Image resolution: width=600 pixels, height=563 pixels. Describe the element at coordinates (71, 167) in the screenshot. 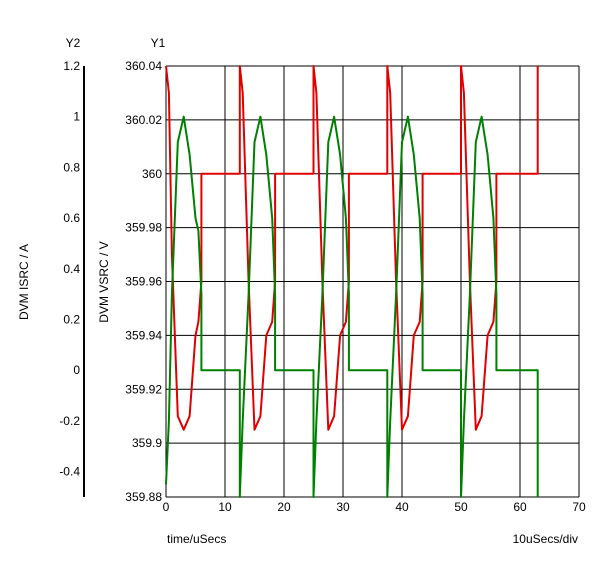

I see `y2-tick-label: 0.8` at that location.